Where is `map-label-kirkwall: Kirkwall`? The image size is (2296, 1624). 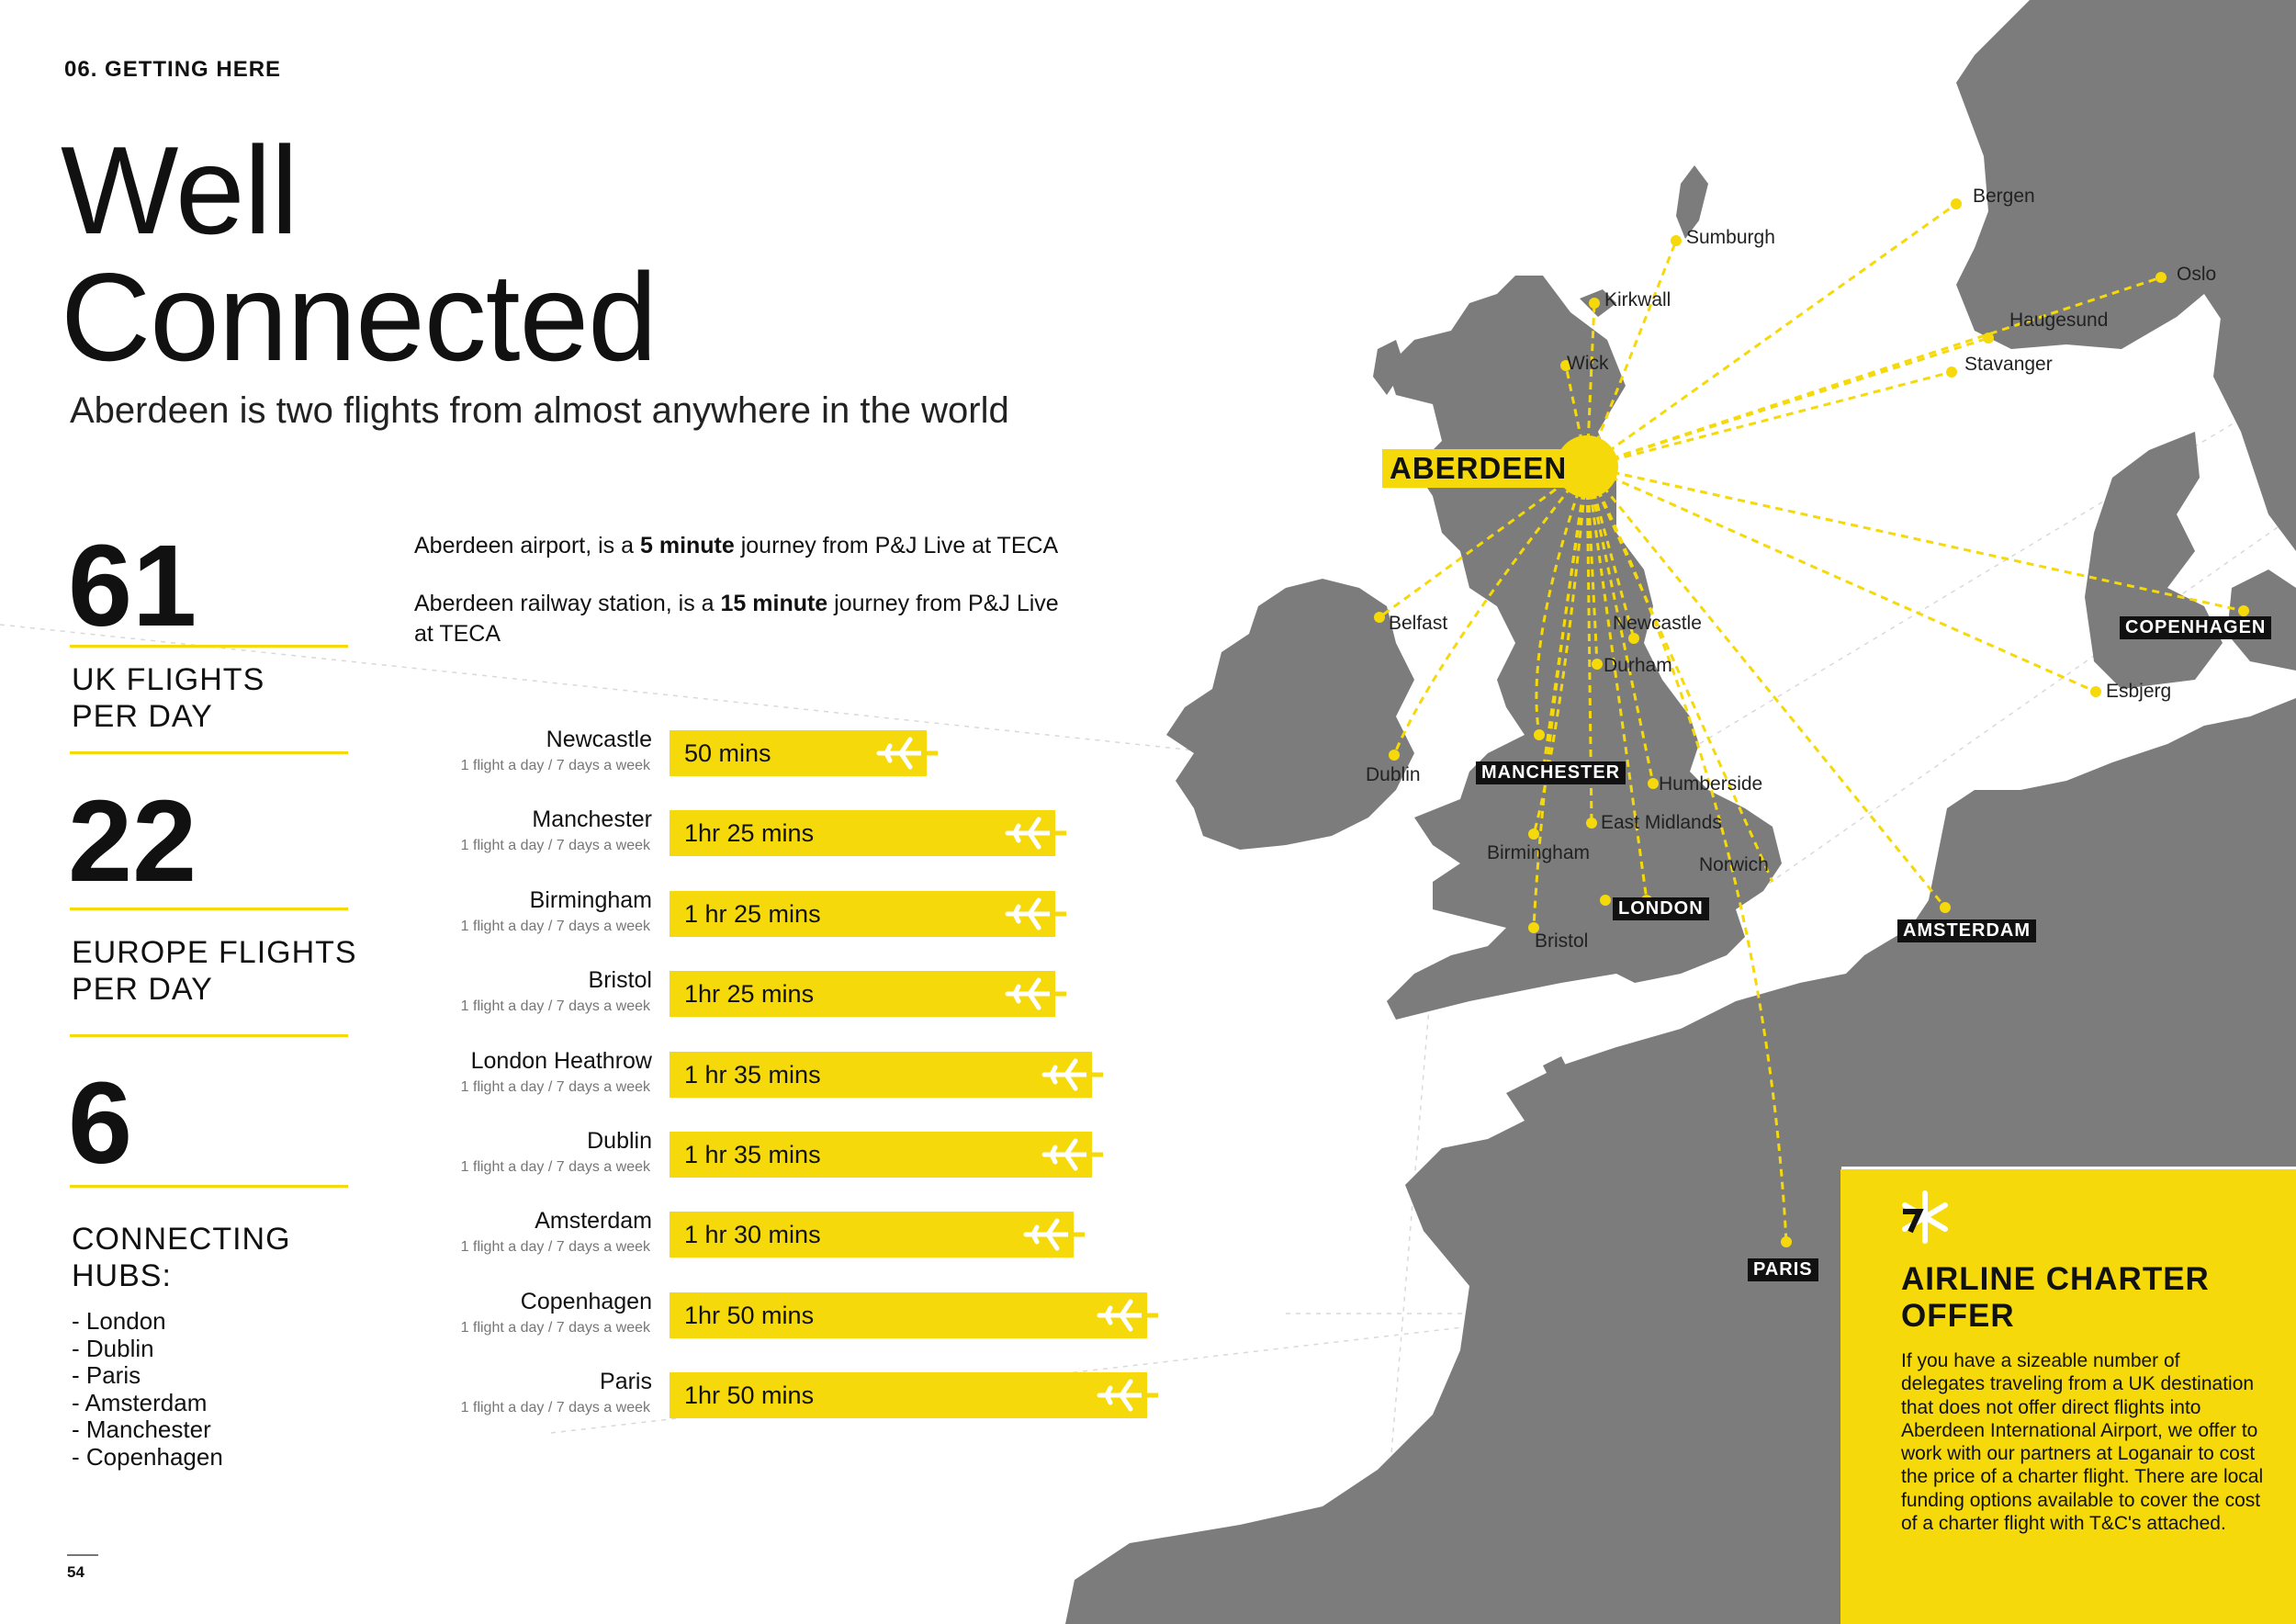
map-label-kirkwall: Kirkwall is located at coordinates (1638, 299).